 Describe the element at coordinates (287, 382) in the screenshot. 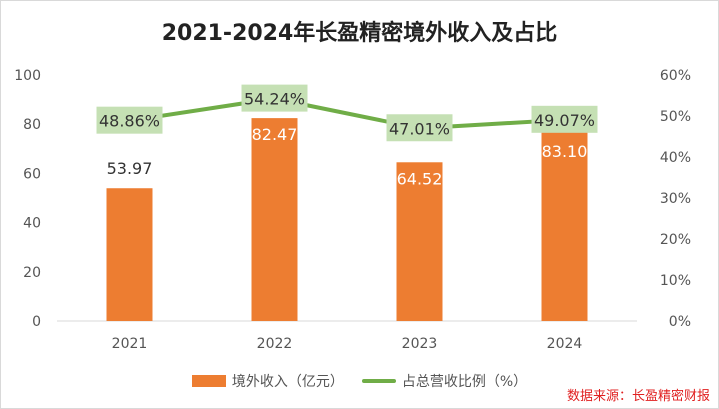

I see `legend-label: 境外收入（亿元）` at that location.